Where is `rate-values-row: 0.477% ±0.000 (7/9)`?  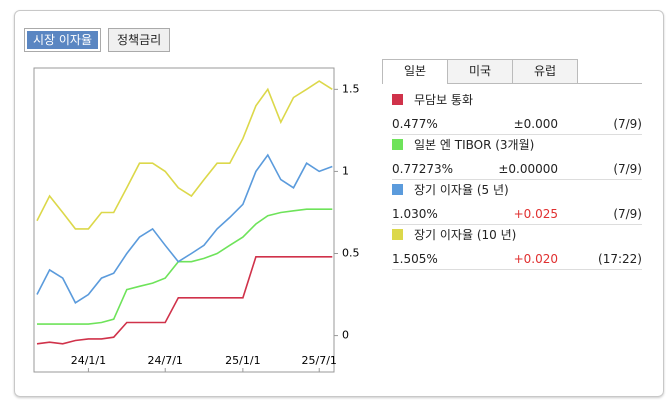
rate-values-row: 0.477% ±0.000 (7/9) is located at coordinates (517, 124).